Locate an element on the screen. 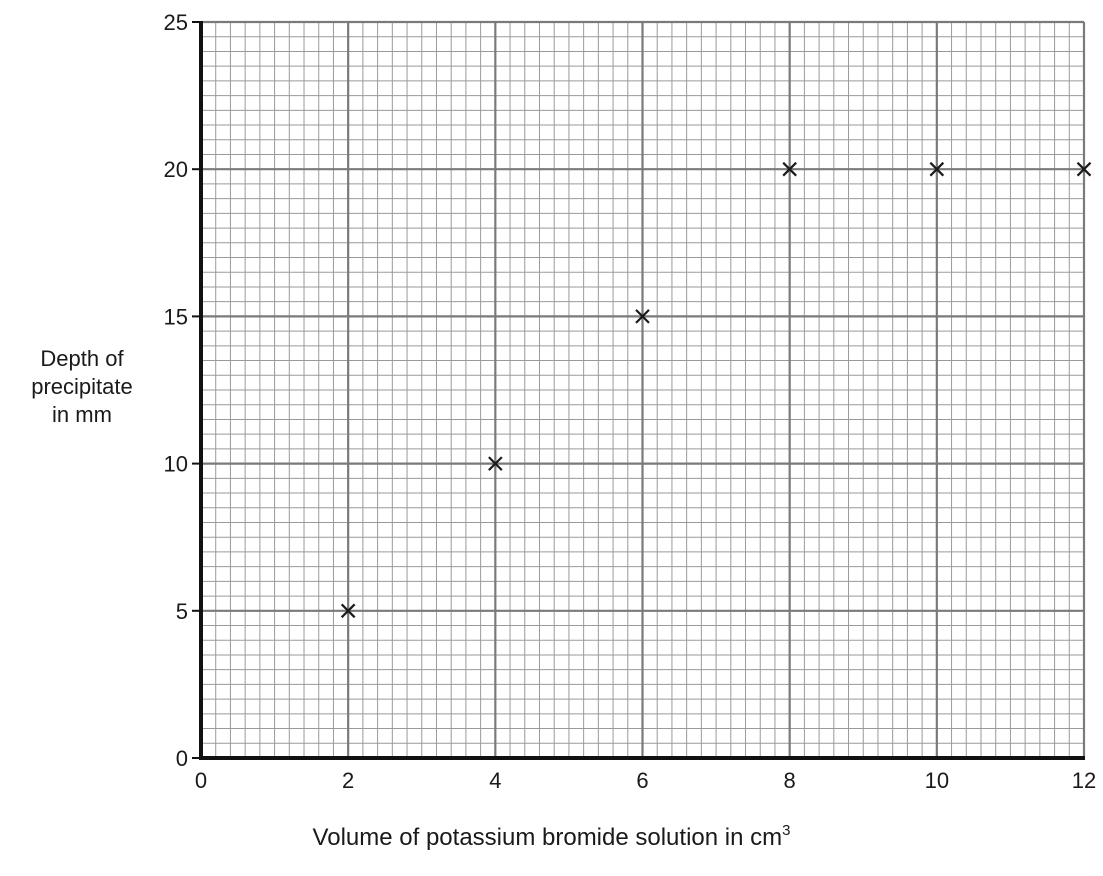  x-tick-label: 12 is located at coordinates (1084, 780).